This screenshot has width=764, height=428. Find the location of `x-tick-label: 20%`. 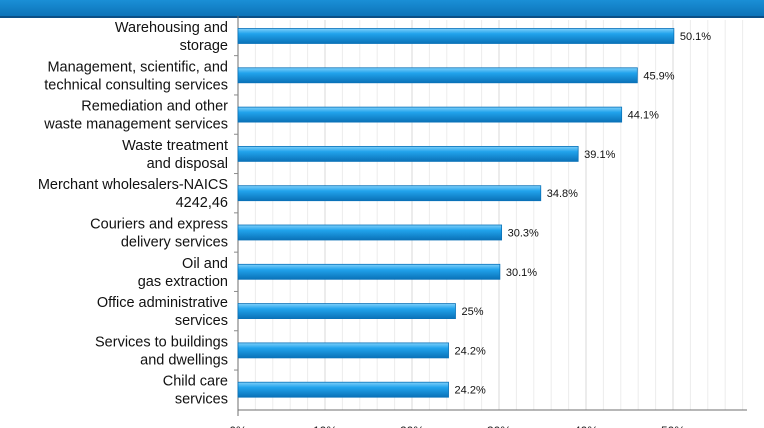

x-tick-label: 20% is located at coordinates (412, 426).